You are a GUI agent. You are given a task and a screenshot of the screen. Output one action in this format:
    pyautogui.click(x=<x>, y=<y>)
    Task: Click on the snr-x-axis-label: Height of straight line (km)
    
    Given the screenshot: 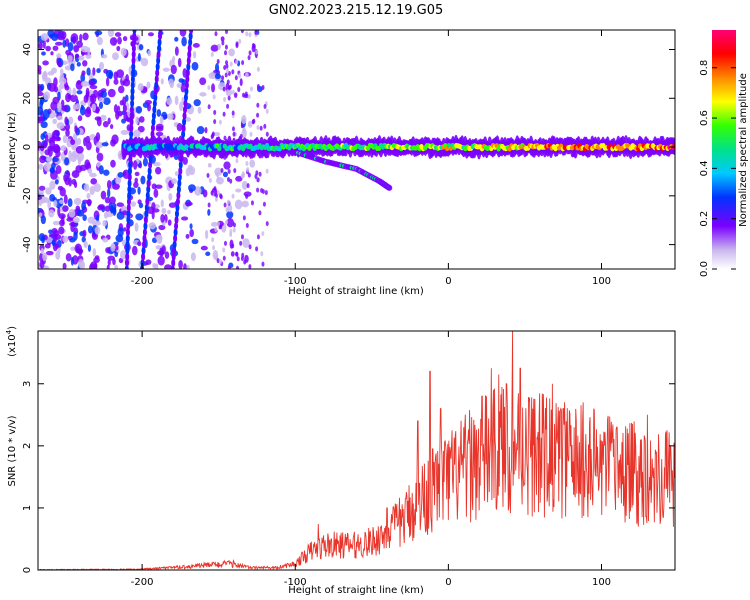 What is the action you would take?
    pyautogui.click(x=356, y=590)
    